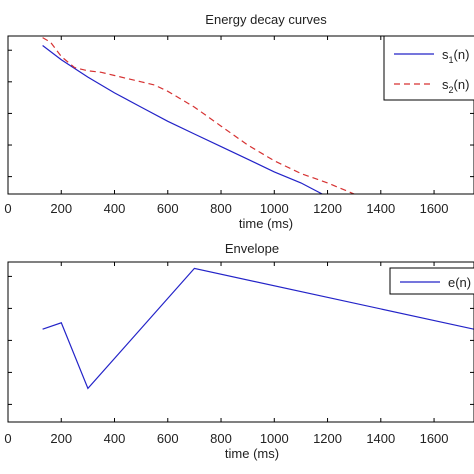 The image size is (474, 474). Describe the element at coordinates (252, 248) in the screenshot. I see `chart-title: Envelope` at that location.